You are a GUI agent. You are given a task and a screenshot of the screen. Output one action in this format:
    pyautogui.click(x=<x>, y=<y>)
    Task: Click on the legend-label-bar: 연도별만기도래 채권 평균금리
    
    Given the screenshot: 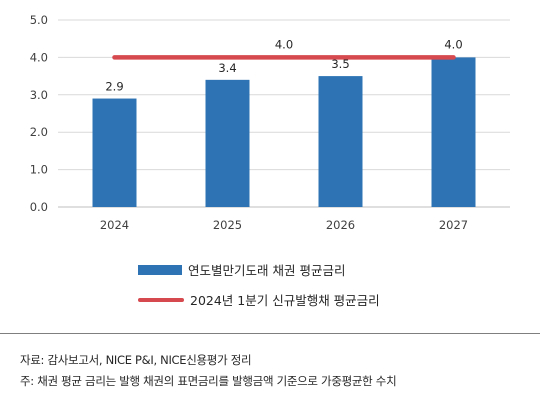 What is the action you would take?
    pyautogui.click(x=267, y=270)
    